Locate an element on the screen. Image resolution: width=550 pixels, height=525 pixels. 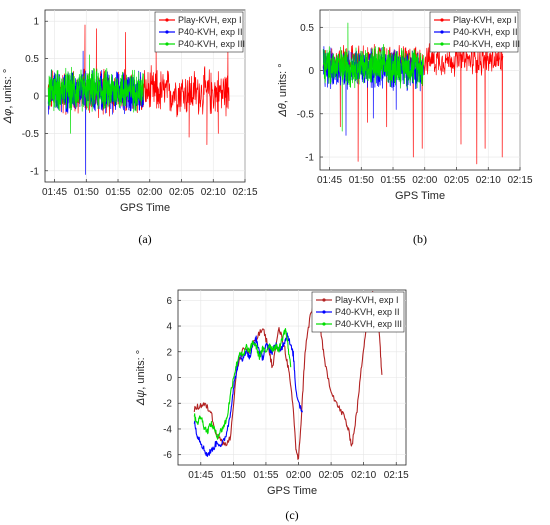
series-group-a is located at coordinates (138, 99).